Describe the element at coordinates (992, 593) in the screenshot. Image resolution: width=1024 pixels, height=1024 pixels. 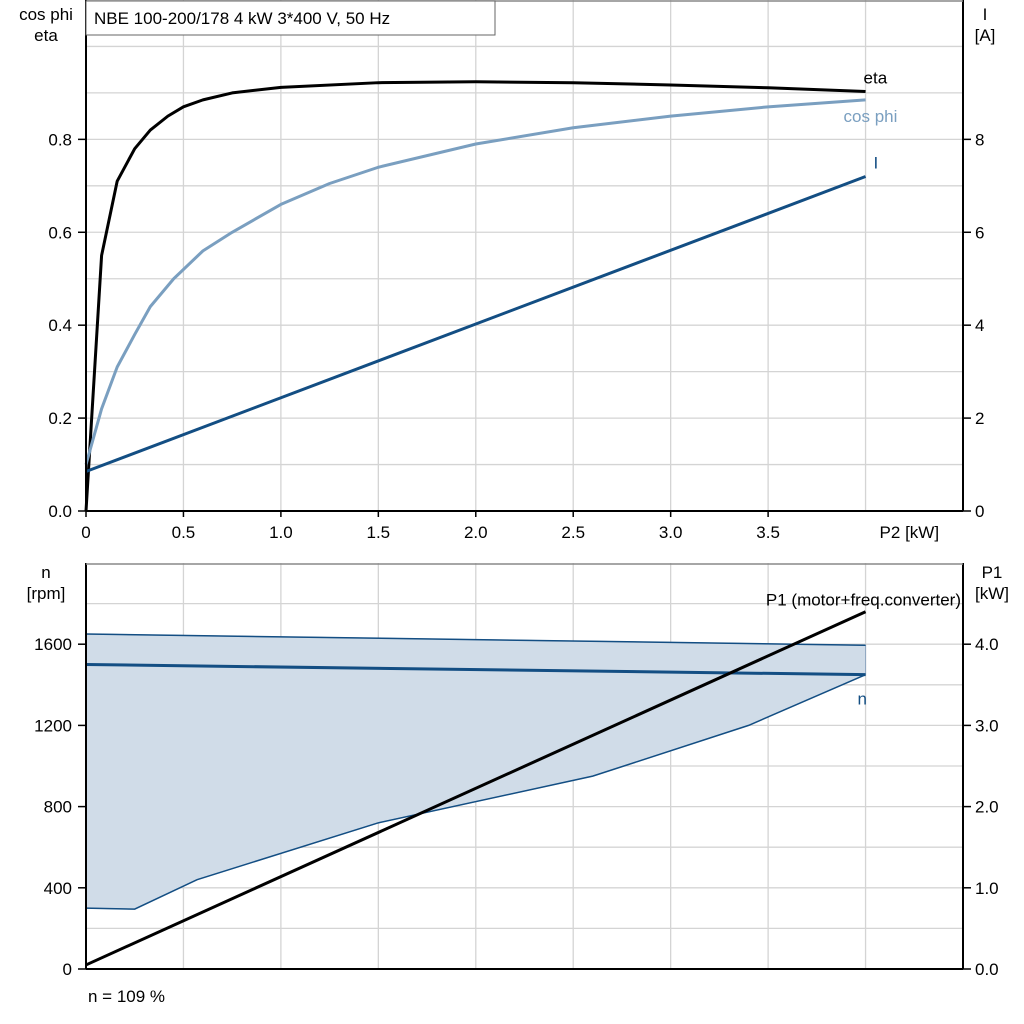
I see `y-axis-label-right-unit: [kW]` at that location.